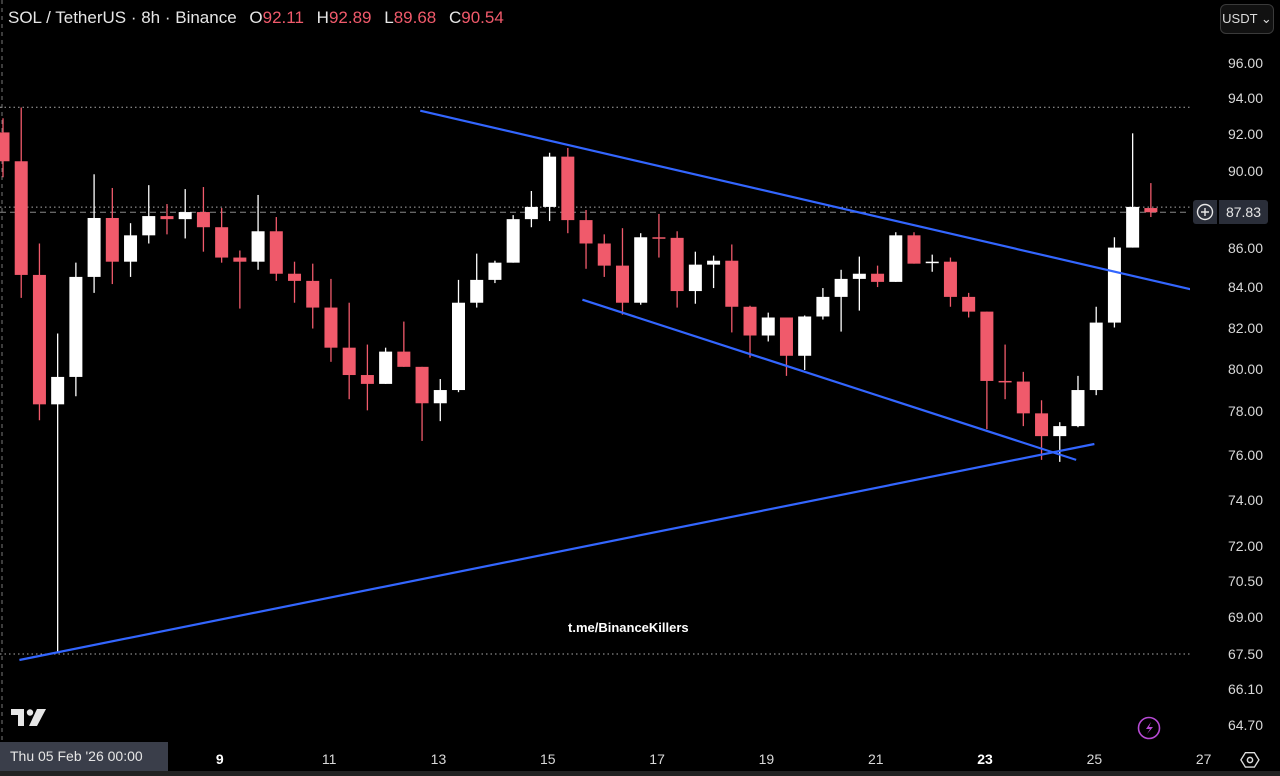 The width and height of the screenshot is (1280, 776). Describe the element at coordinates (122, 17) in the screenshot. I see `symbol-title: SOL / TetherUS · 8h · Binance` at that location.